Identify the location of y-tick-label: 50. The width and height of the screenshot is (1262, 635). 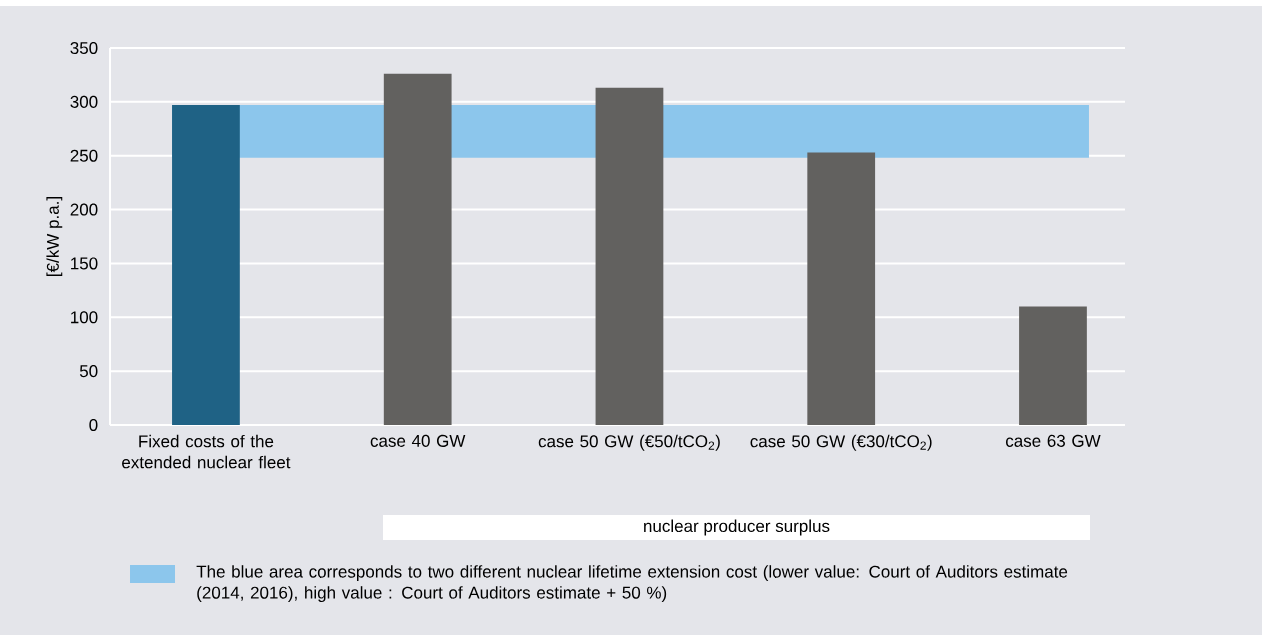
(88, 371).